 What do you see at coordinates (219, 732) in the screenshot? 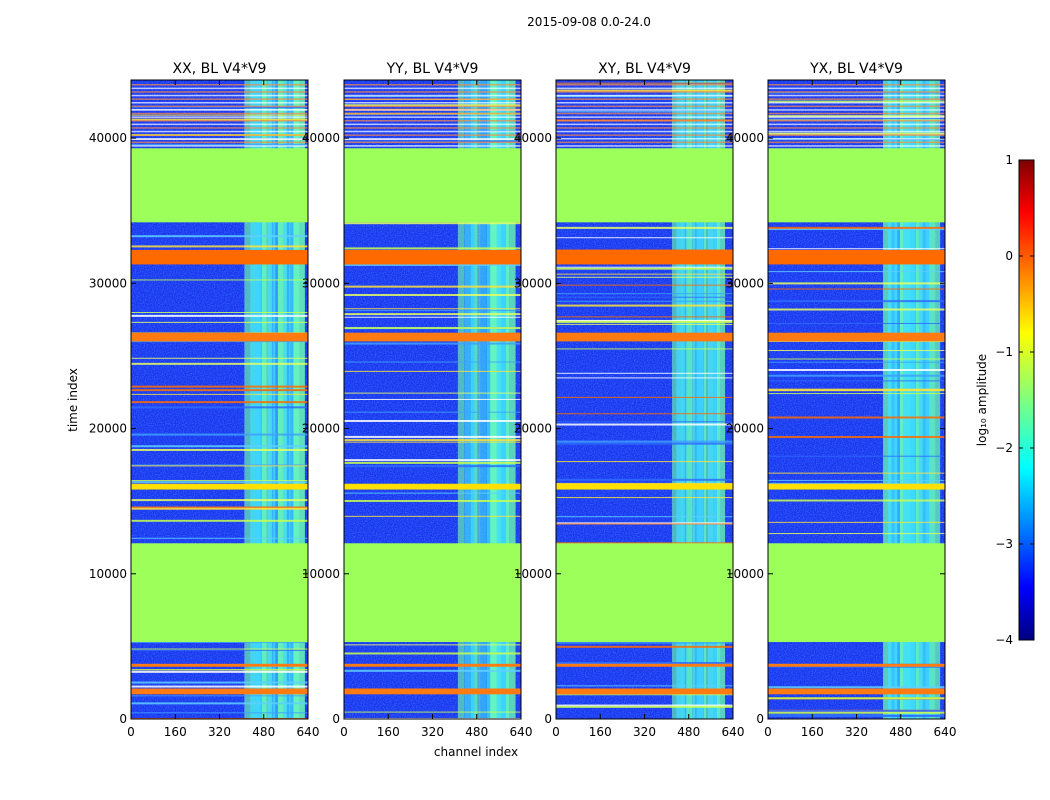
I see `x-tick-label: 320` at bounding box center [219, 732].